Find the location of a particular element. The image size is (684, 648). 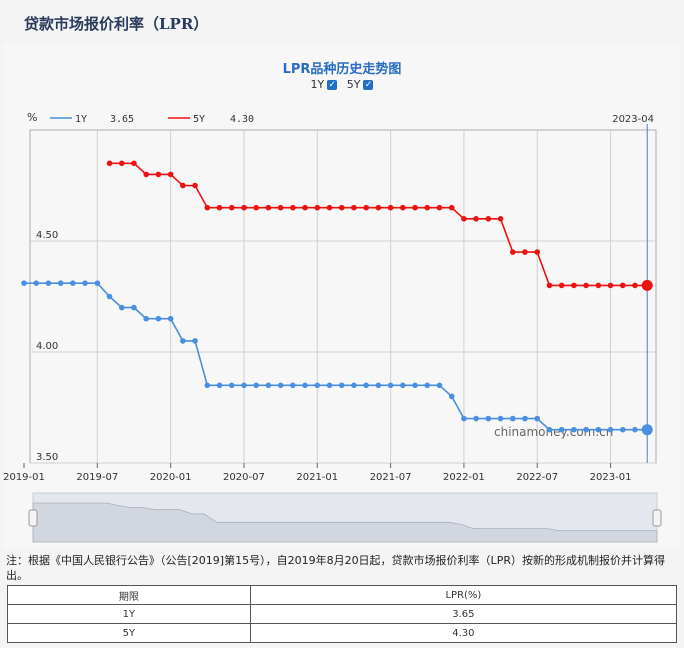

lpr-table: 期限 LPR(%) 1Y 3.65 5Y 4.30 is located at coordinates (342, 614).